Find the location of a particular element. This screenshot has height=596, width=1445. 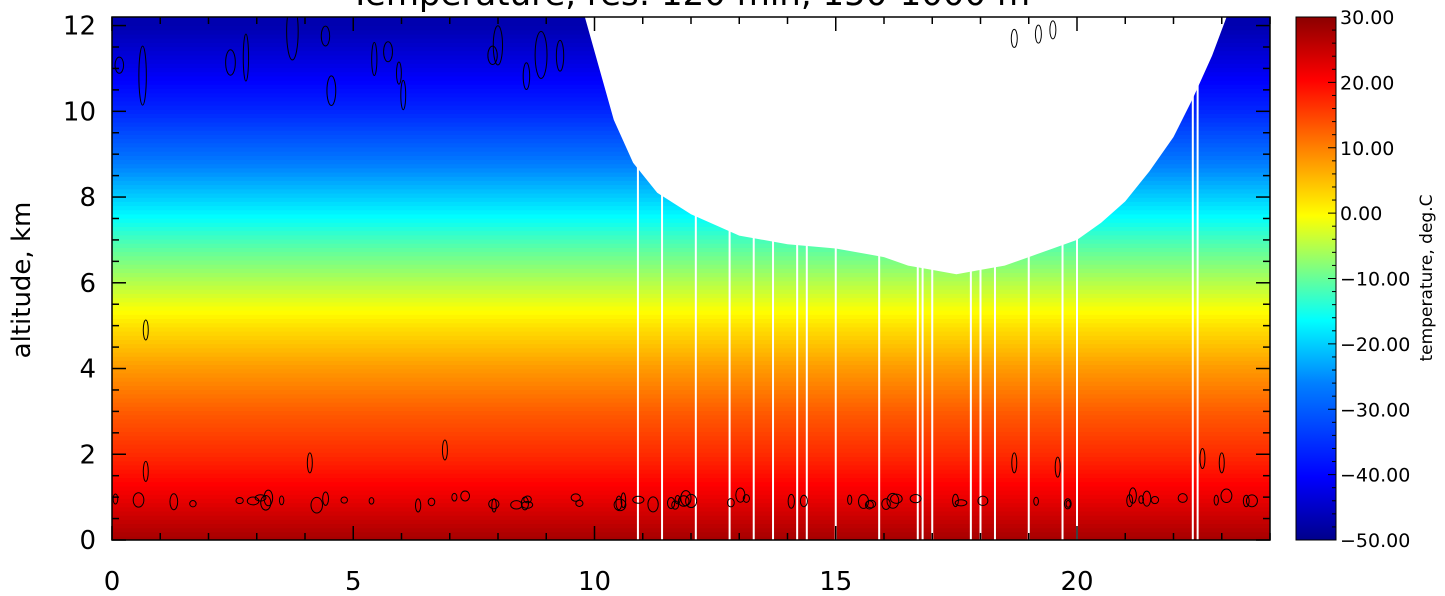

y-tick-label: 4 is located at coordinates (87, 370).